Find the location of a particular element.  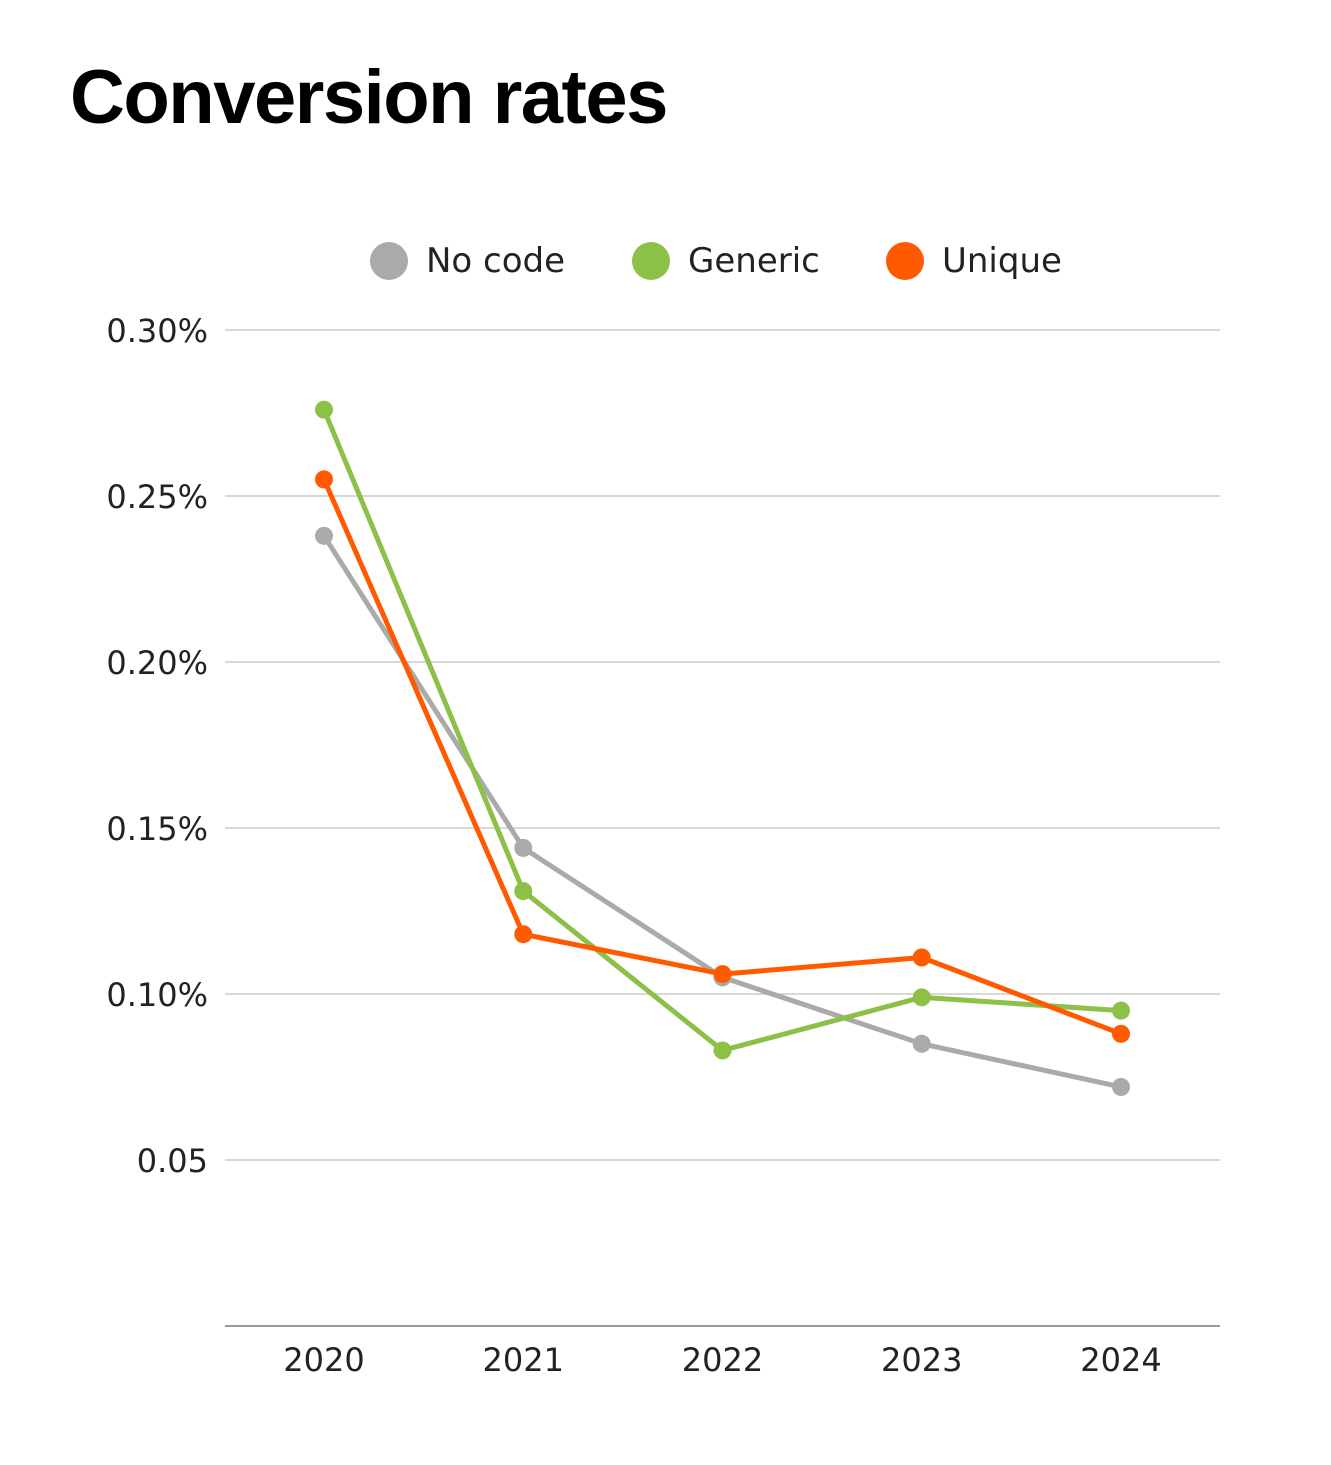

x-axis: 2020 2021 2022 2023 2024 is located at coordinates (722, 1352).